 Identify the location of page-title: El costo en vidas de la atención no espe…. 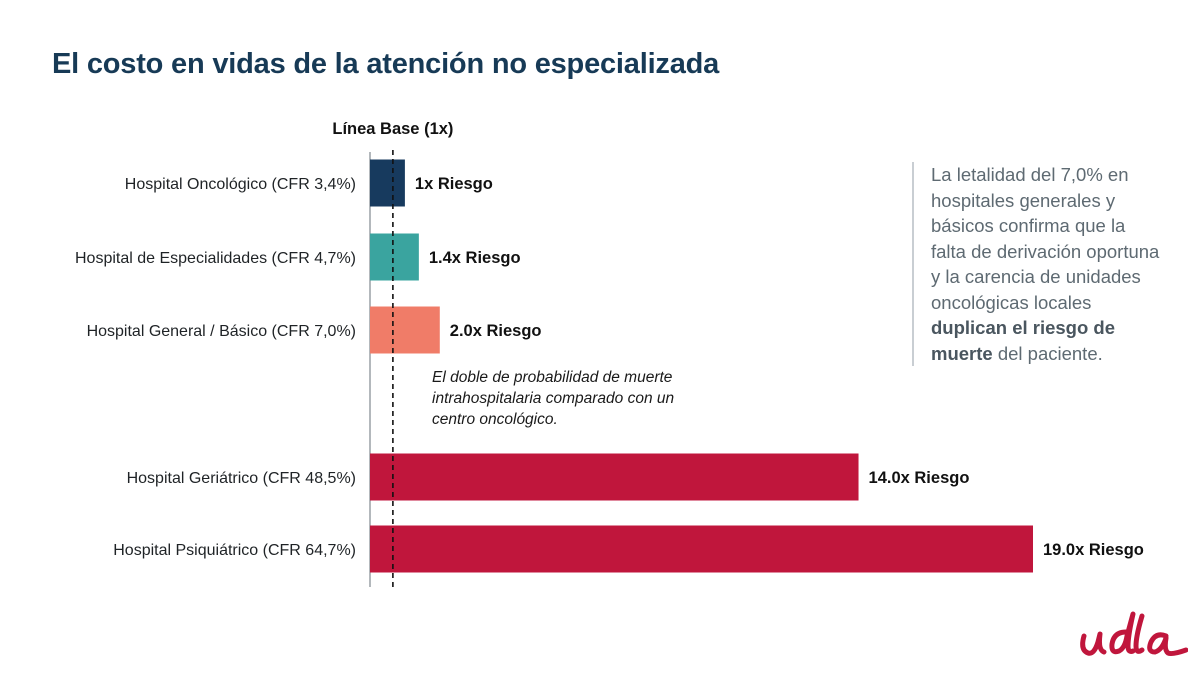
(386, 64).